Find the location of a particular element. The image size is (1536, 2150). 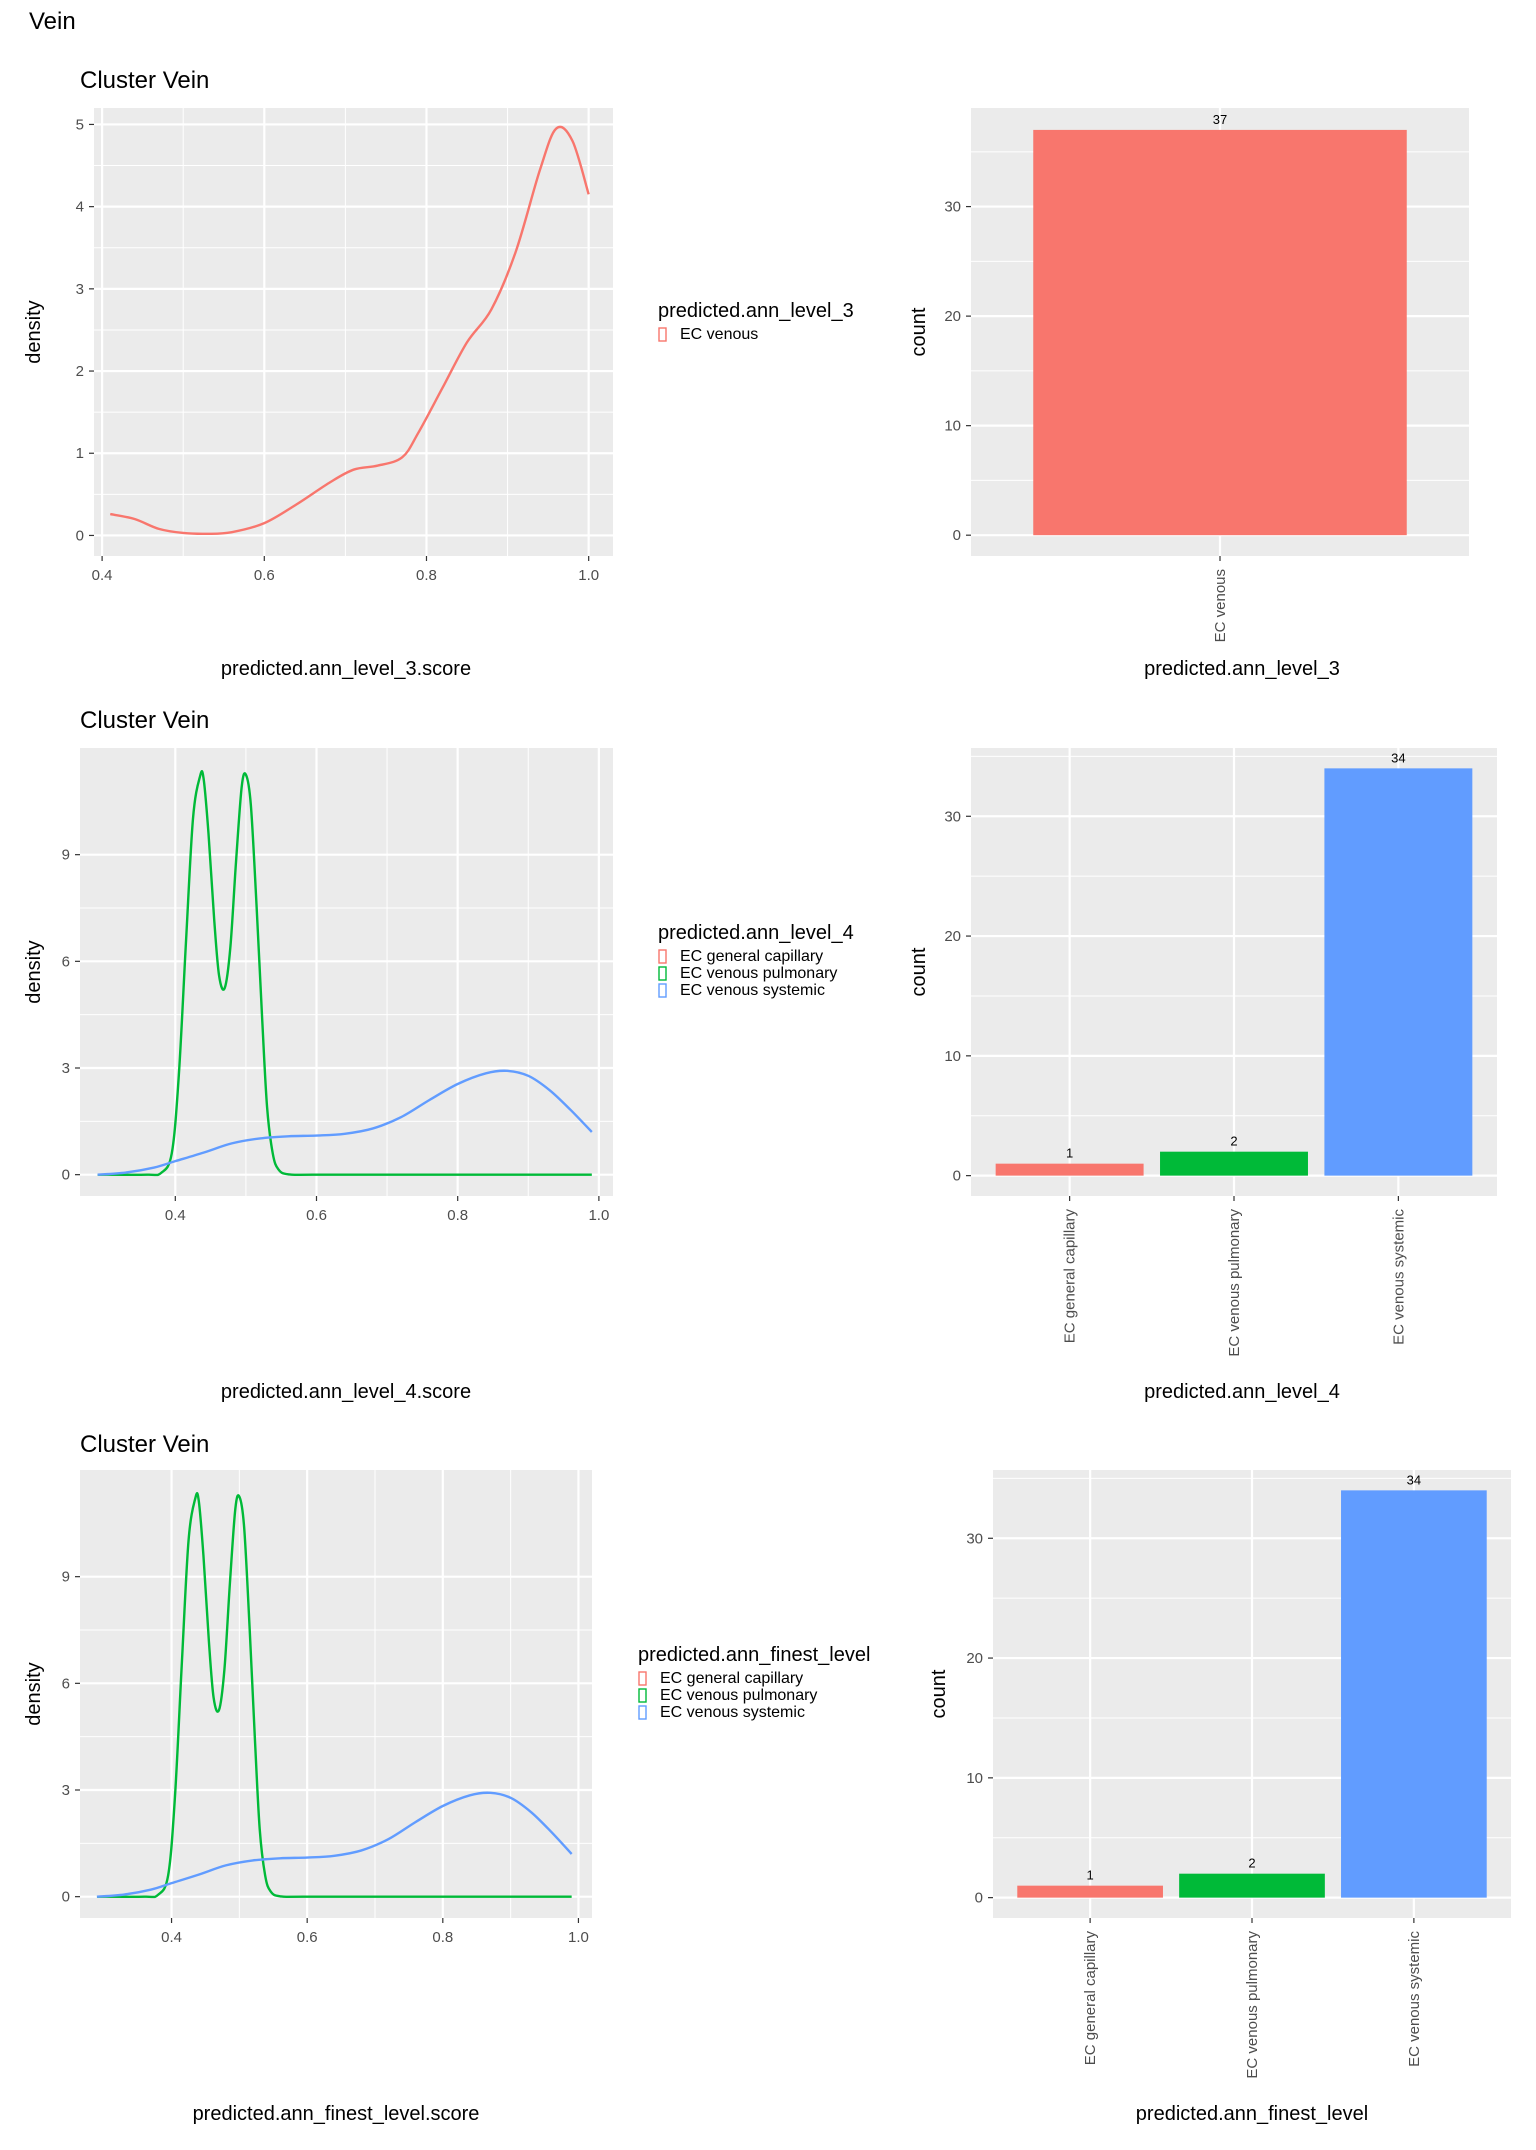

y-tick-label: 4 is located at coordinates (80, 207).